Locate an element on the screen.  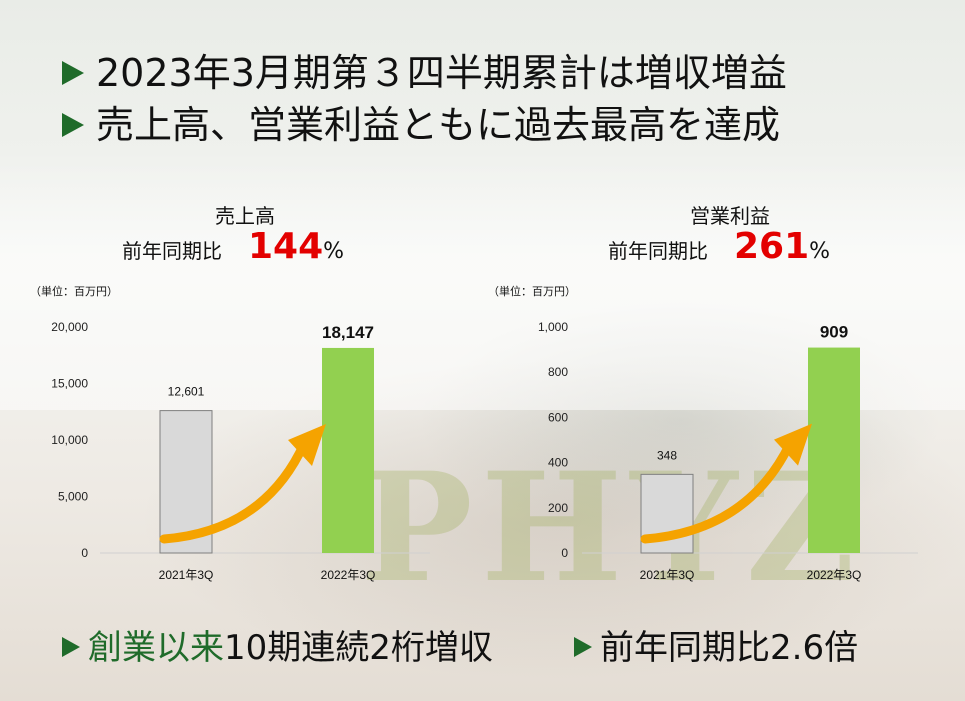
profit-growth-arrow-head is located at coordinates (793, 444).